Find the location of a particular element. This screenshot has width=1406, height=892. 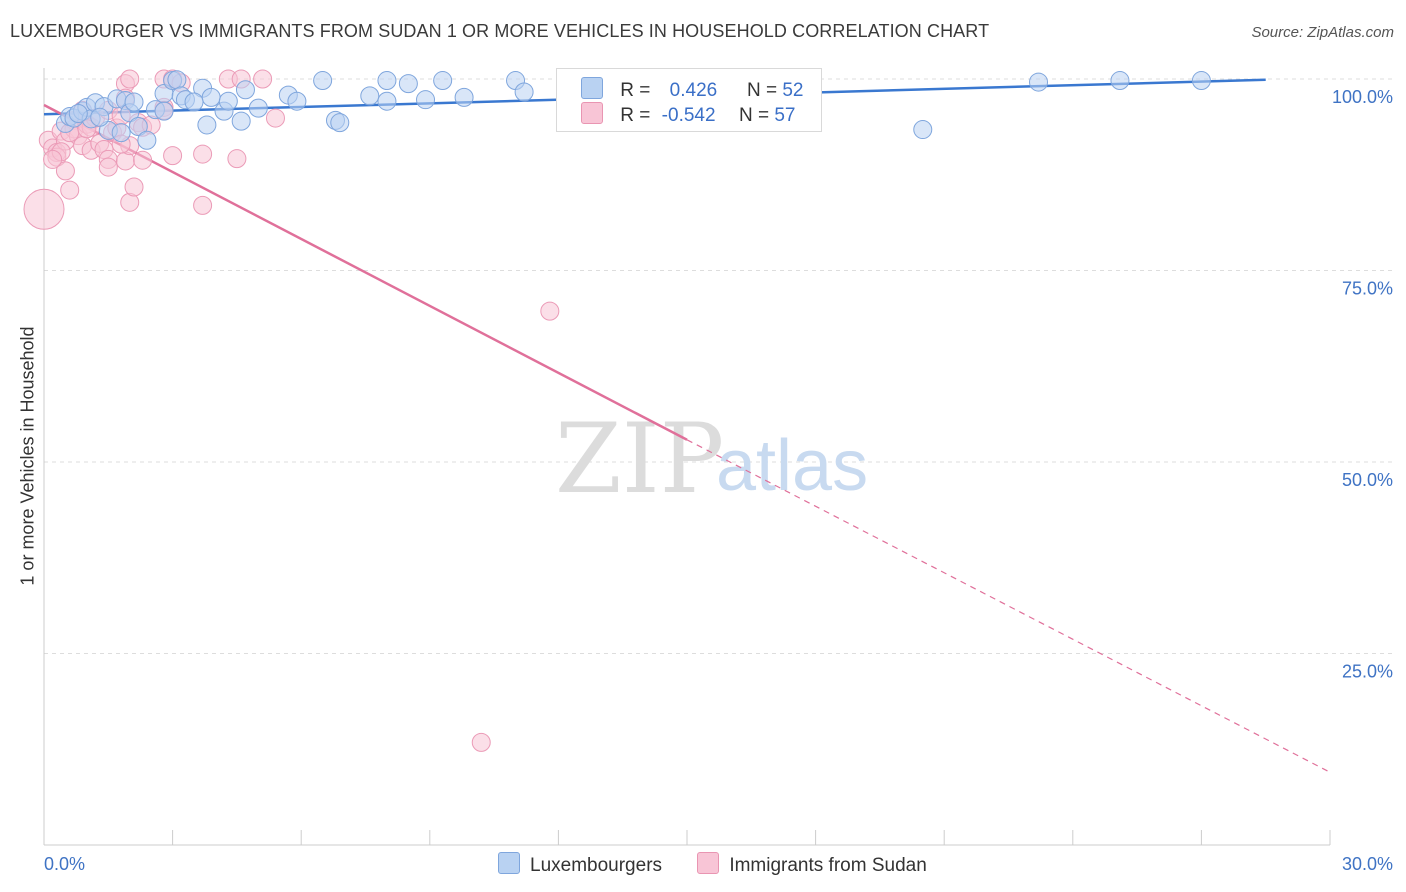

legend-n-value: 52 is located at coordinates (793, 90).